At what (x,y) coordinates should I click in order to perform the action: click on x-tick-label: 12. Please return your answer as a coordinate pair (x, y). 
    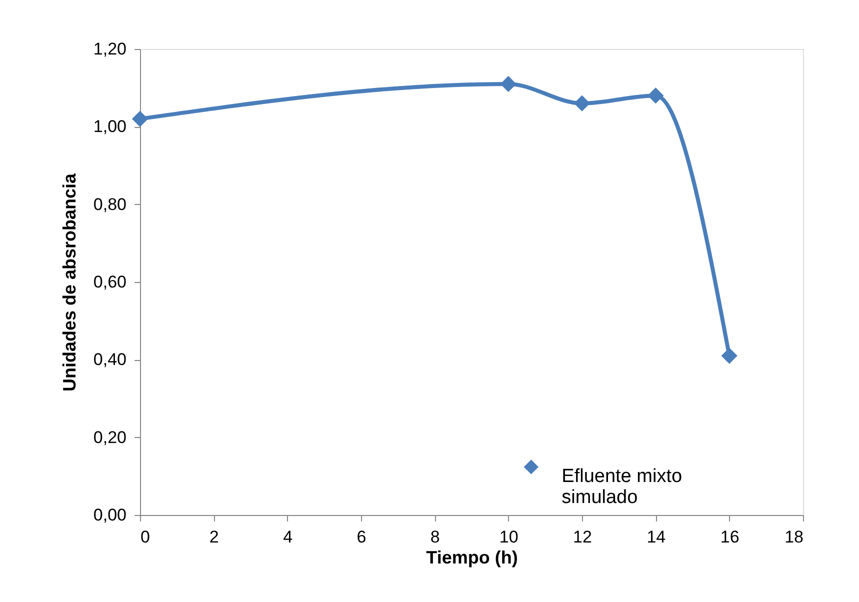
    Looking at the image, I should click on (582, 537).